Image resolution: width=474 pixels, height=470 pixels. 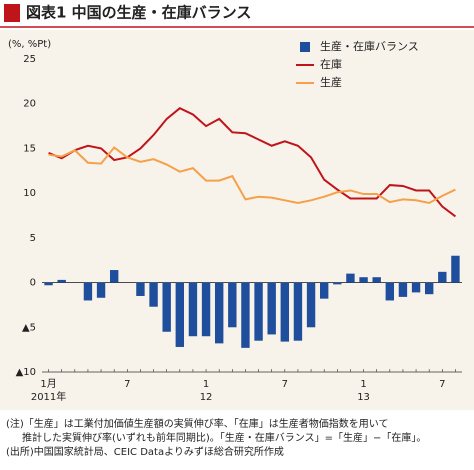 I want to click on y-tick-label: 25, so click(x=29, y=59).